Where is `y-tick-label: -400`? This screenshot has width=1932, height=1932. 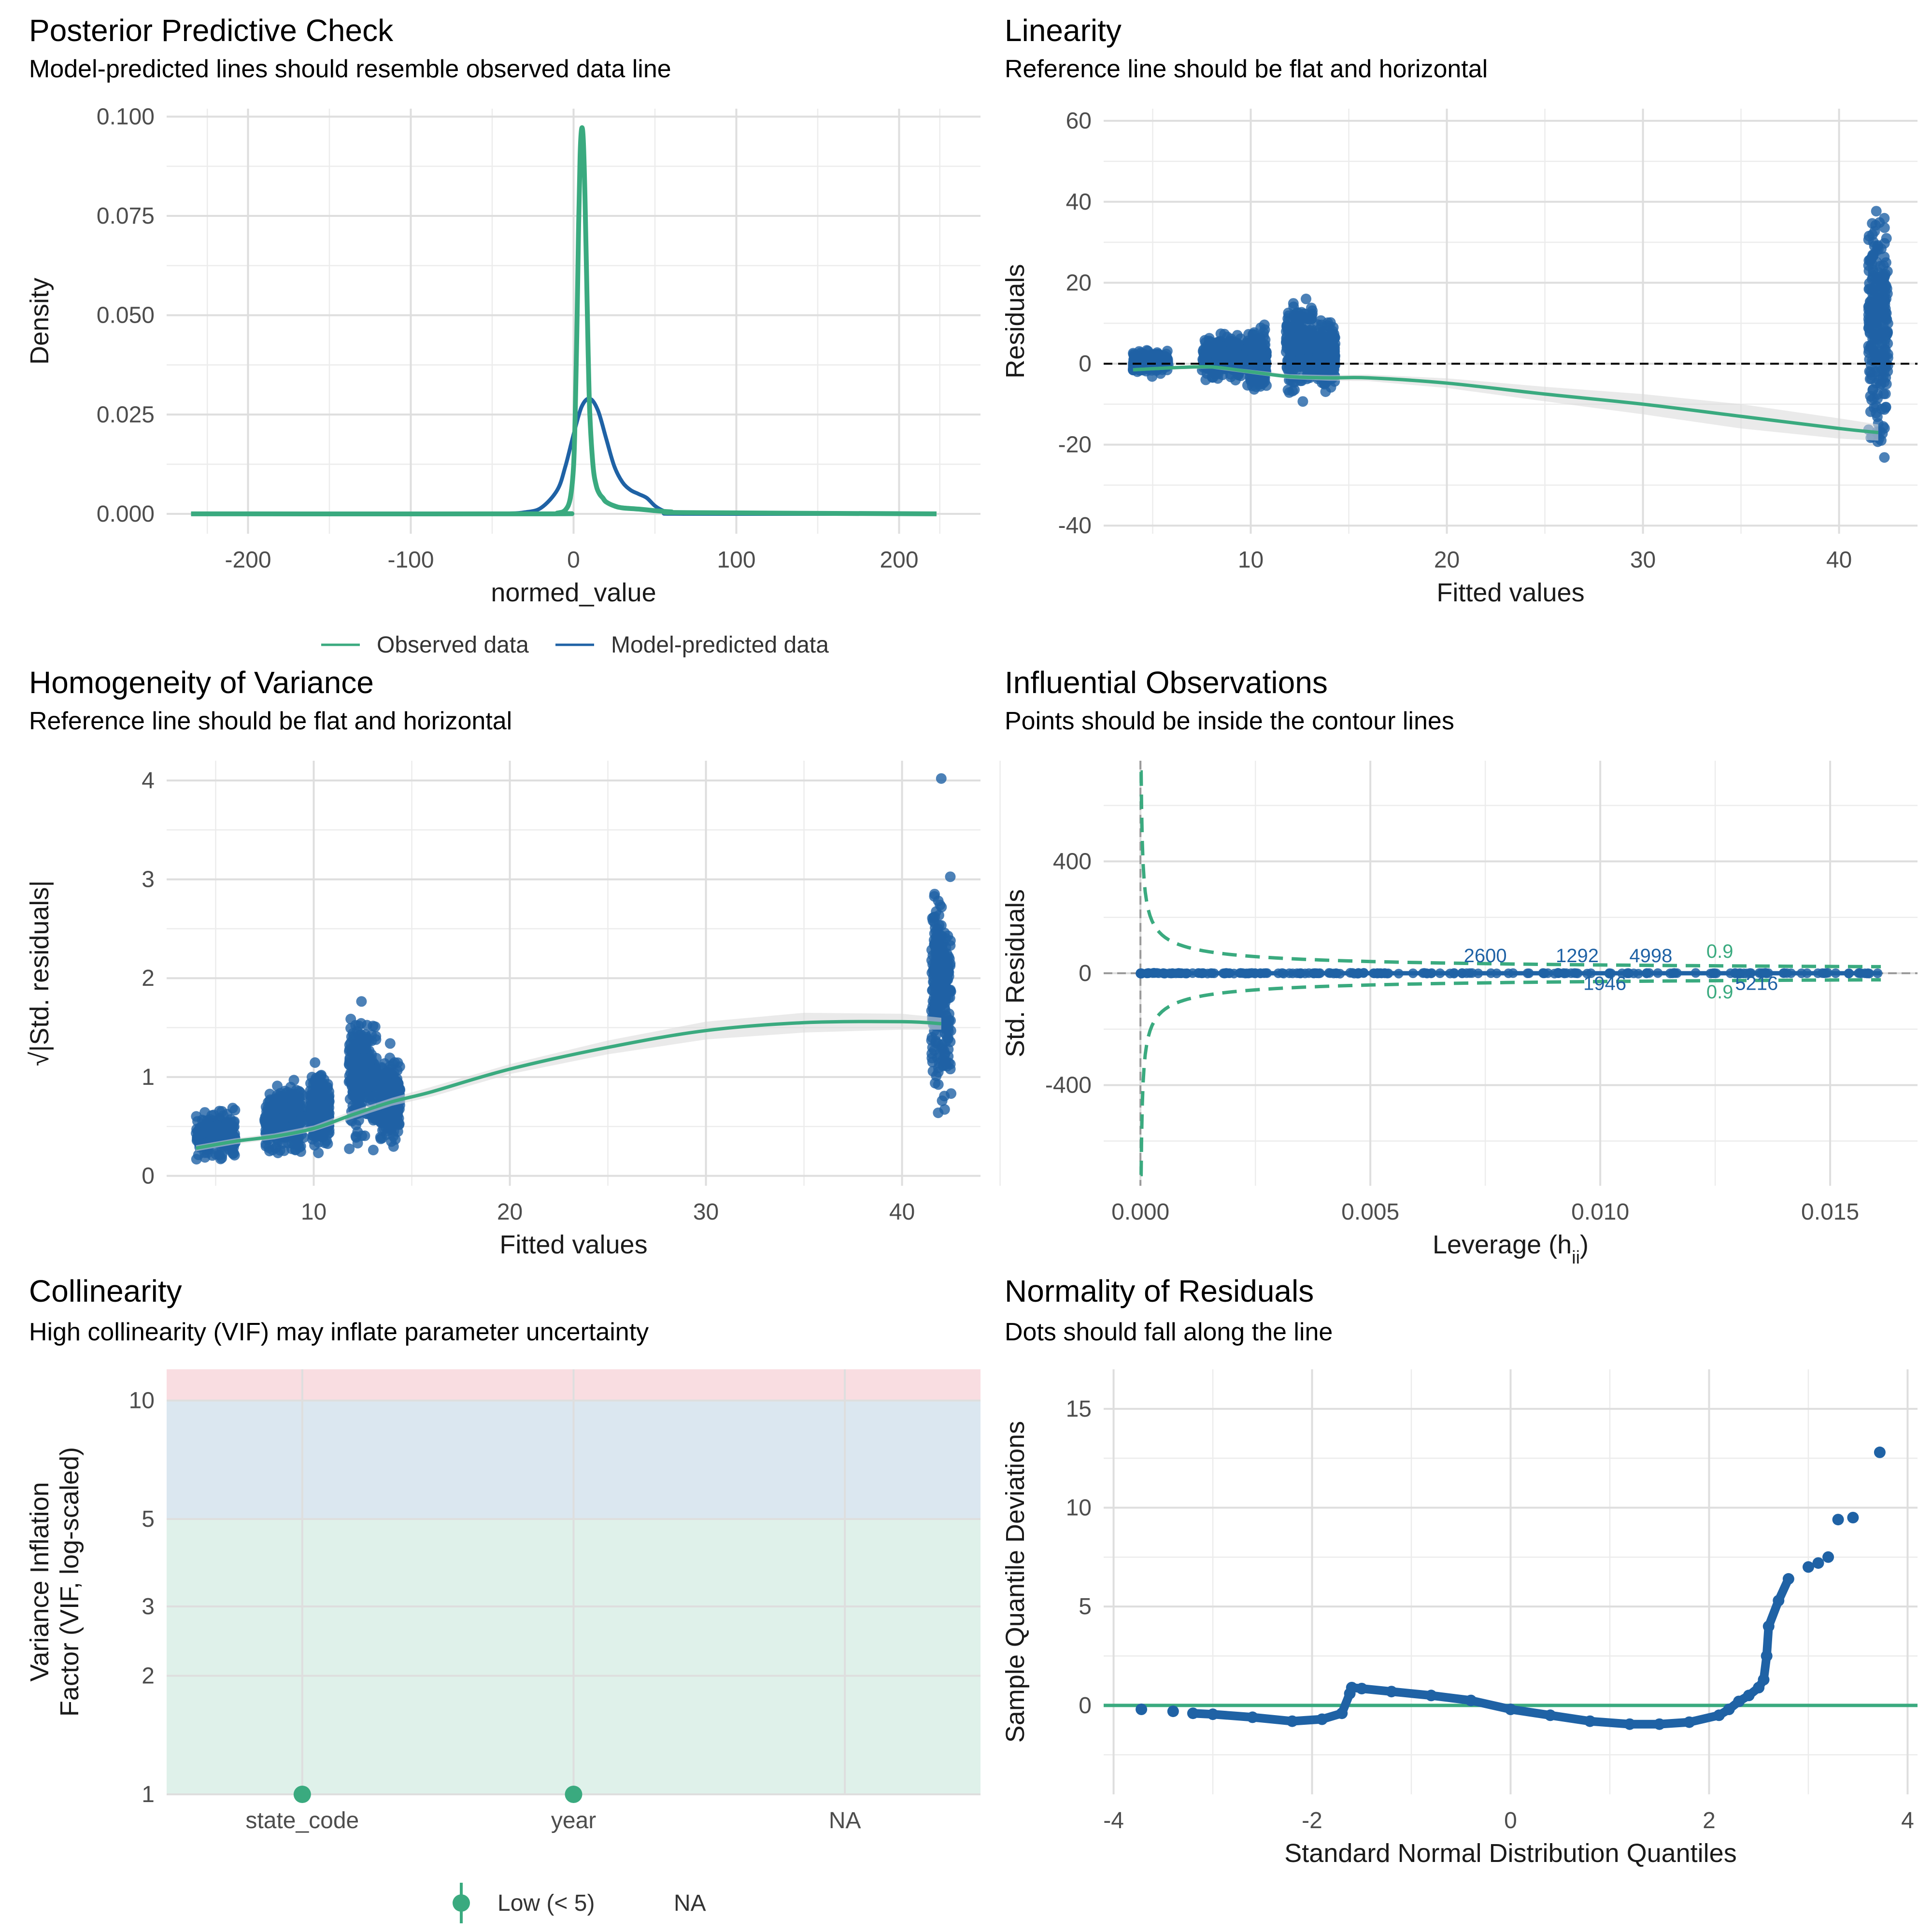 y-tick-label: -400 is located at coordinates (1068, 1085).